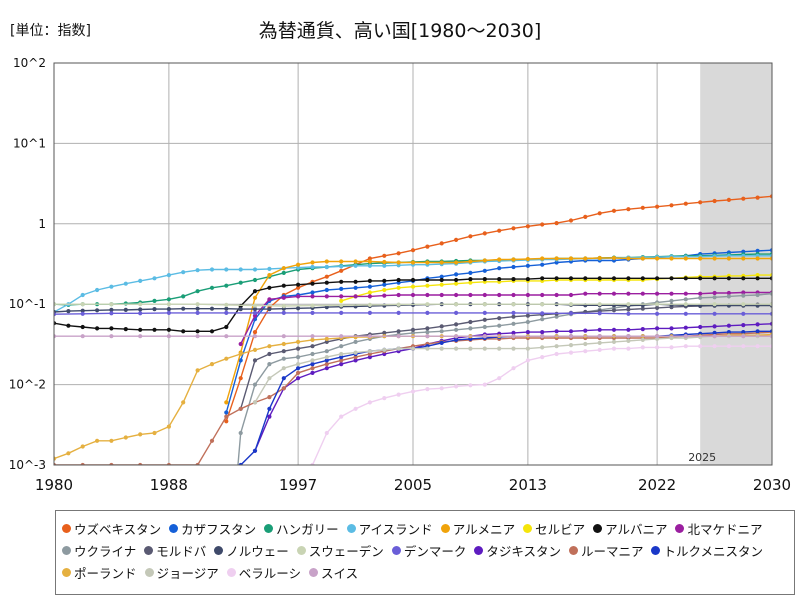  Describe the element at coordinates (523, 551) in the screenshot. I see `legend-label: タジキスタン` at that location.